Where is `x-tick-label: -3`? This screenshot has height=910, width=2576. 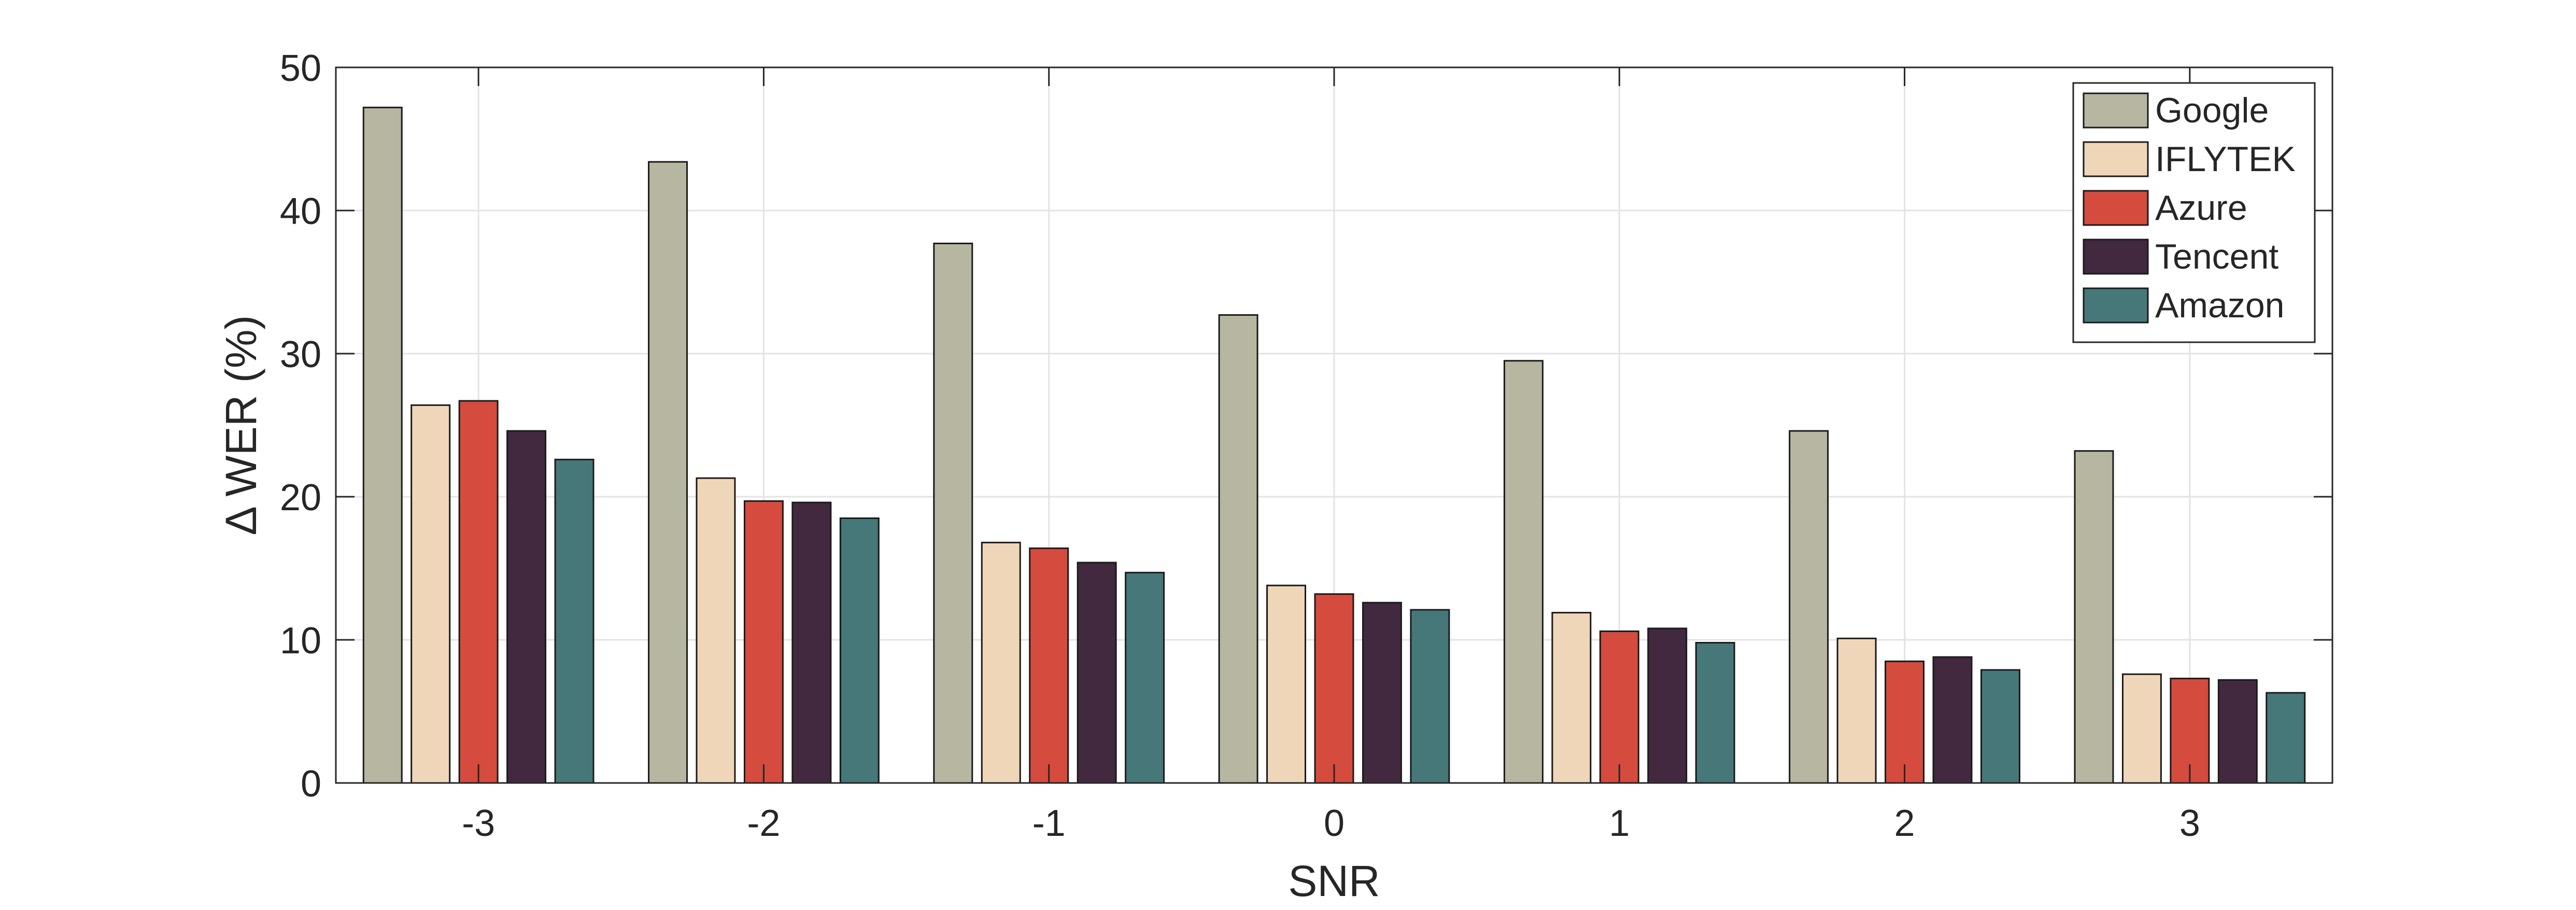
x-tick-label: -3 is located at coordinates (478, 823).